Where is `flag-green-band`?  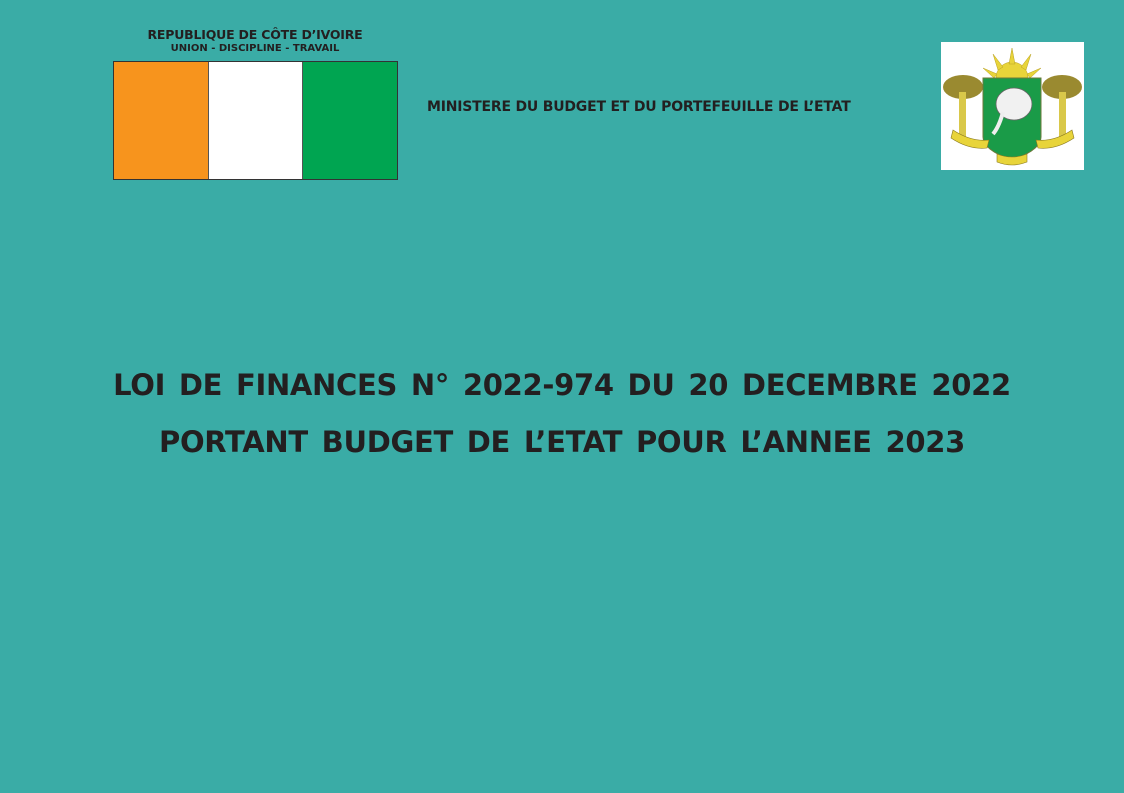
flag-green-band is located at coordinates (350, 120).